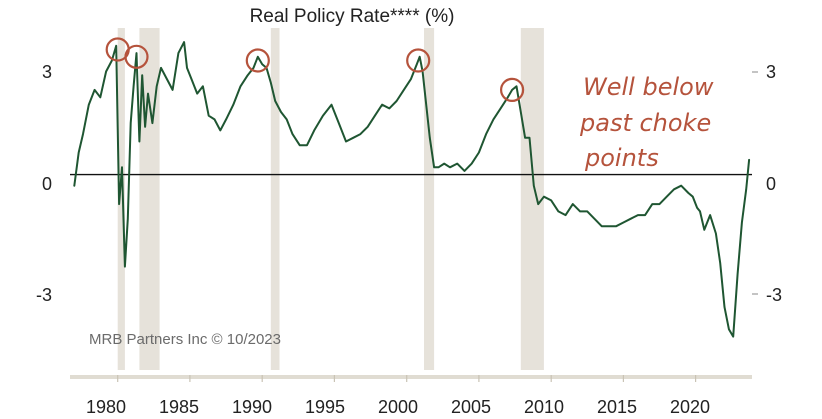  Describe the element at coordinates (648, 87) in the screenshot. I see `annotation-line-1: Well below` at that location.